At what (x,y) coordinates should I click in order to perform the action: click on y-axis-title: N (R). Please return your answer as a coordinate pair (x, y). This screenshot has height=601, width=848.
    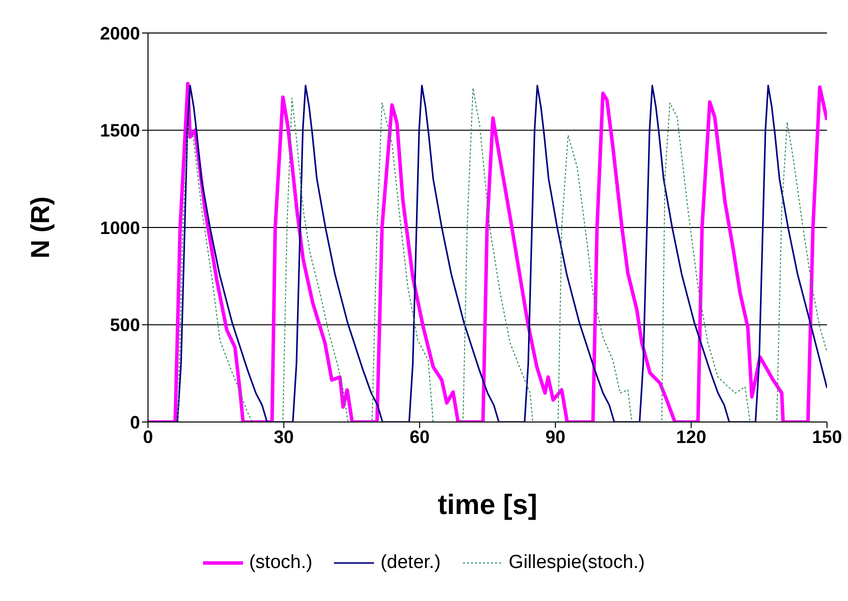
    Looking at the image, I should click on (40, 227).